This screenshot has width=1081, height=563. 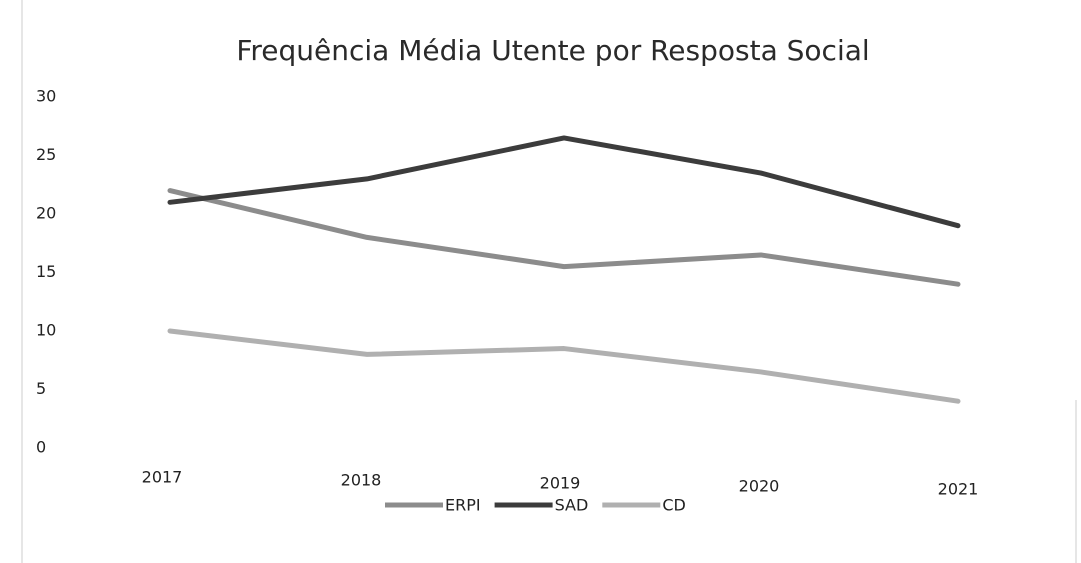 I want to click on legend-label: SAD, so click(x=572, y=505).